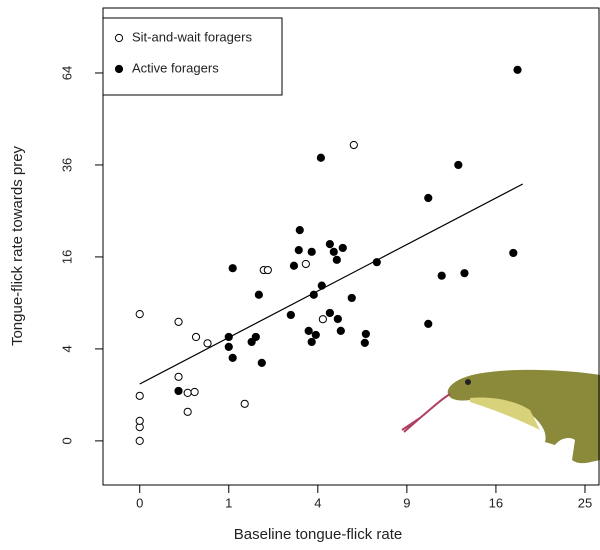  I want to click on y-tick-label: 36, so click(66, 165).